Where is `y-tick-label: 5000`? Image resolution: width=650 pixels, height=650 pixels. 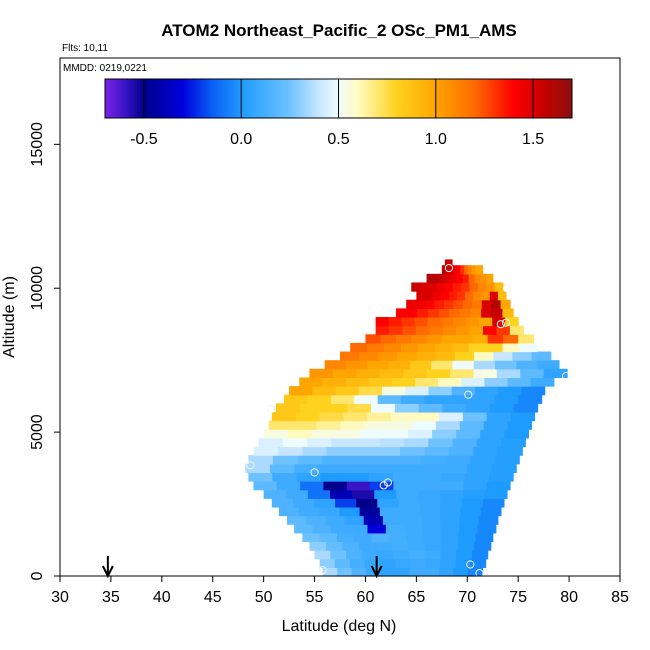
y-tick-label: 5000 is located at coordinates (37, 432).